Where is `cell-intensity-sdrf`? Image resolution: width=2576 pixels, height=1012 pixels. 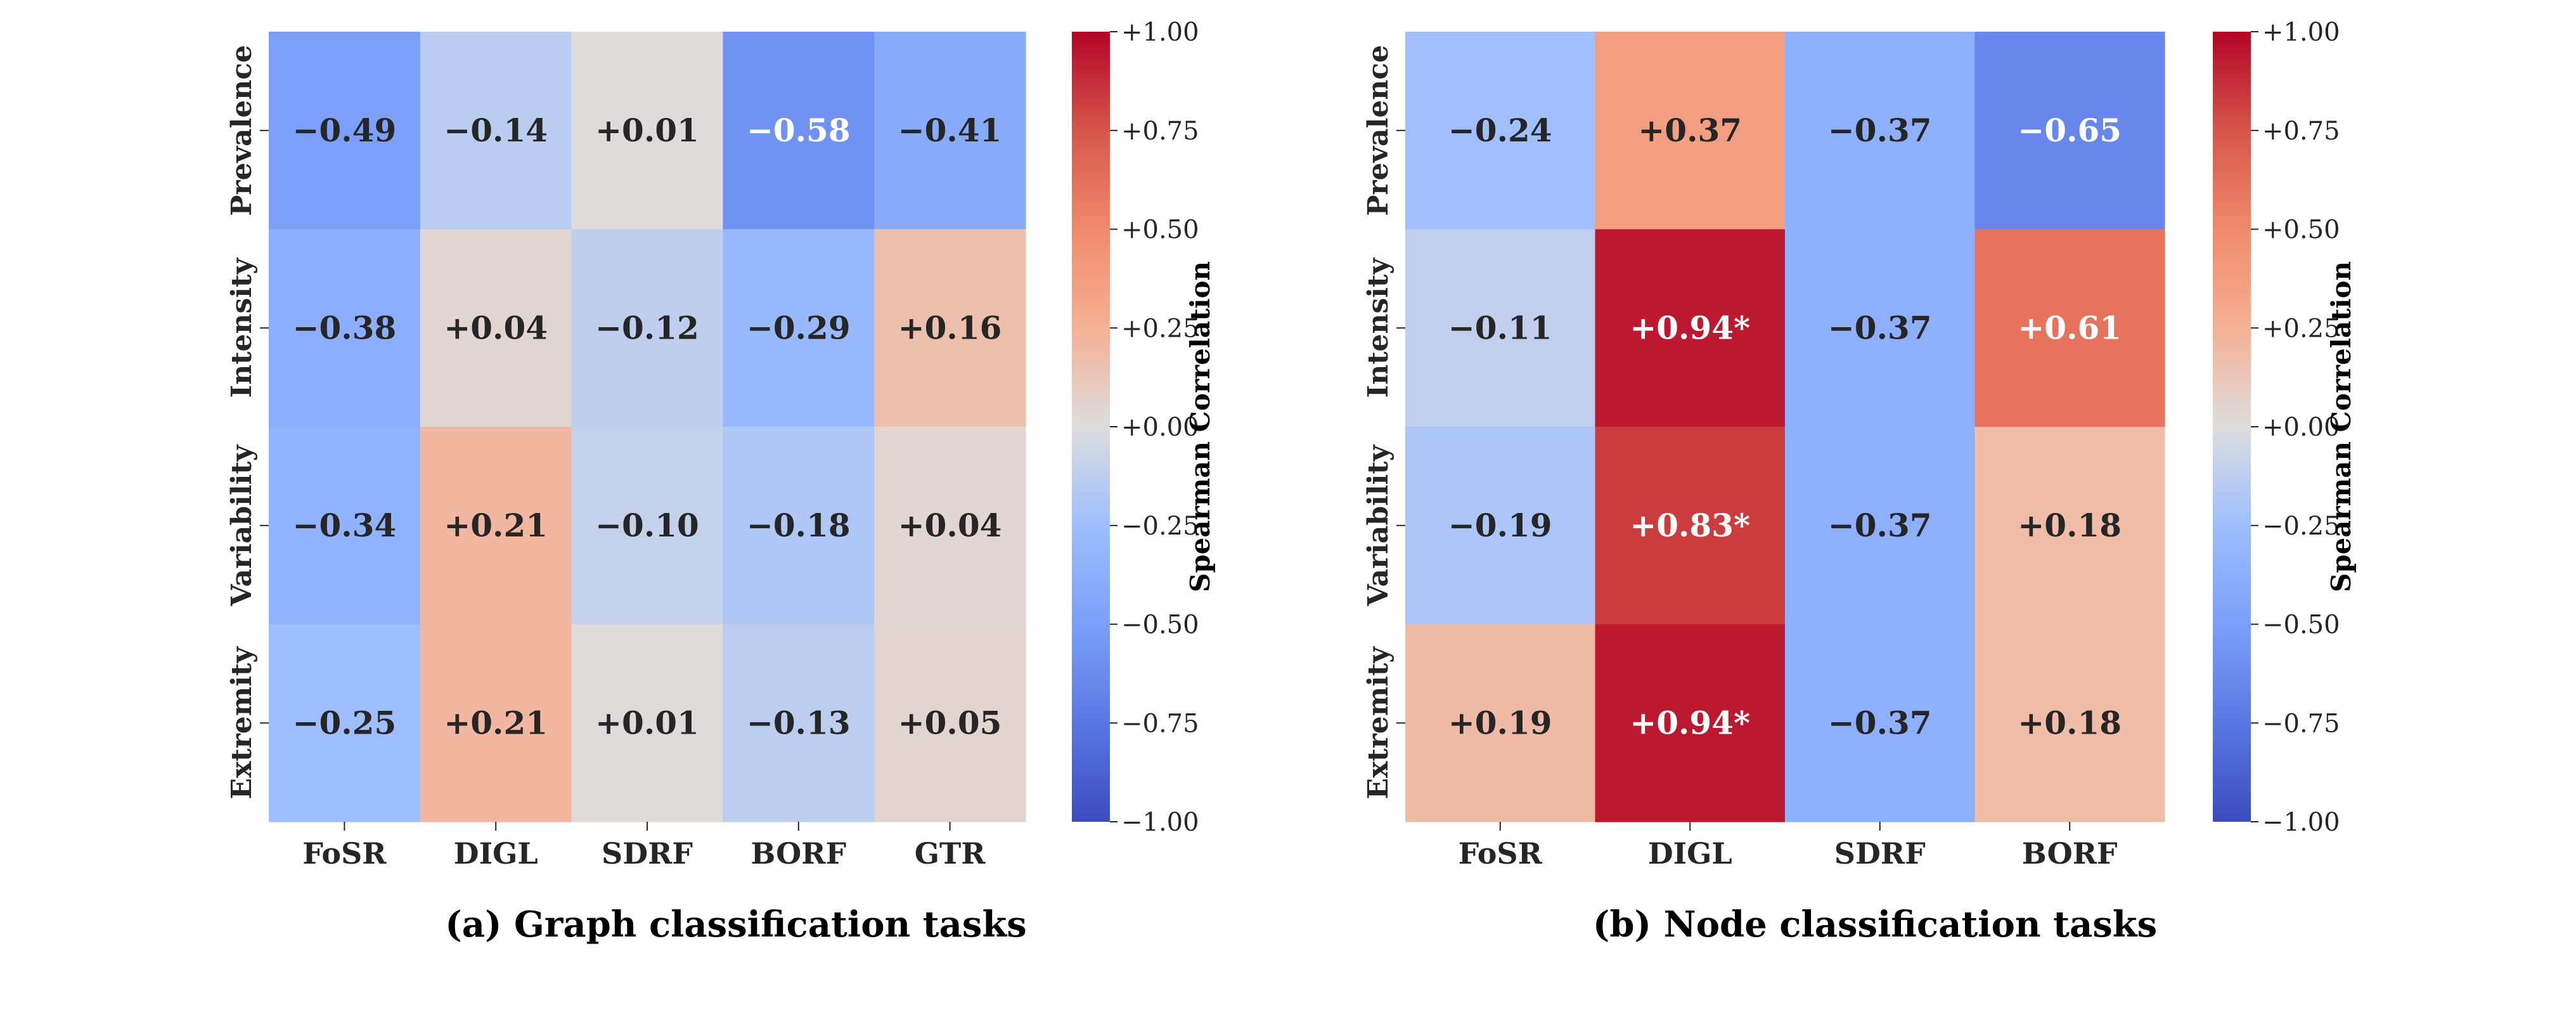 cell-intensity-sdrf is located at coordinates (1881, 328).